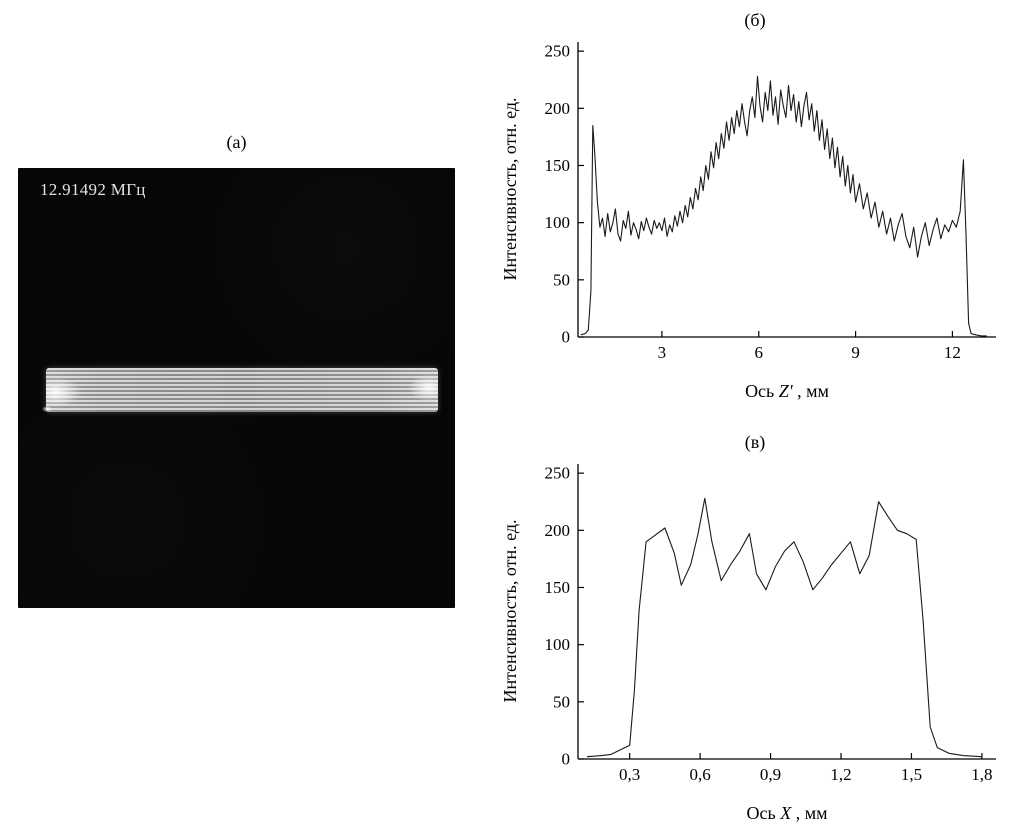 The image size is (1010, 832). What do you see at coordinates (911, 774) in the screenshot?
I see `svg-text: 1,5` at bounding box center [911, 774].